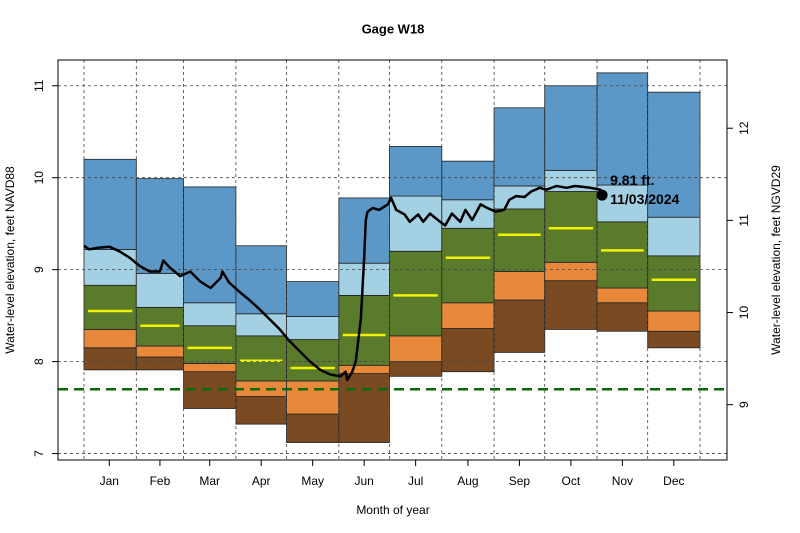 This screenshot has height=533, width=800. Describe the element at coordinates (312, 481) in the screenshot. I see `x-tick-label: May` at that location.